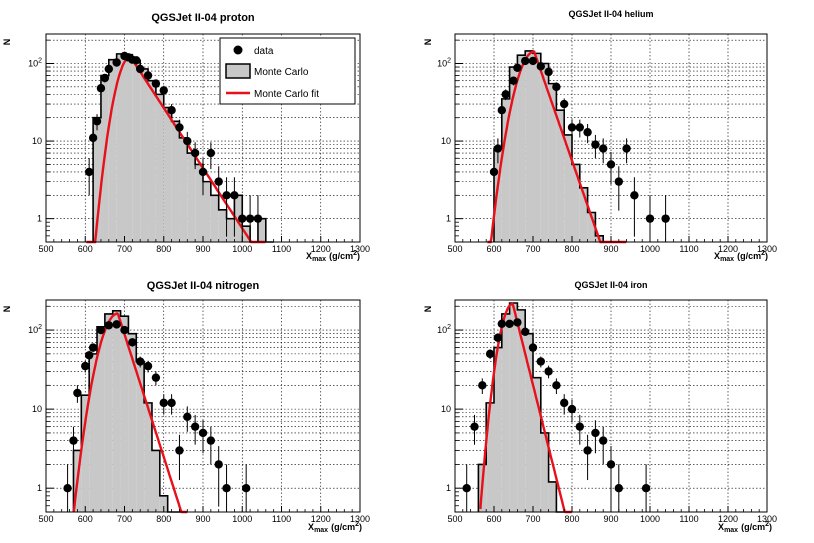 The image size is (814, 543). I want to click on x-tick-label: 1100, so click(281, 249).